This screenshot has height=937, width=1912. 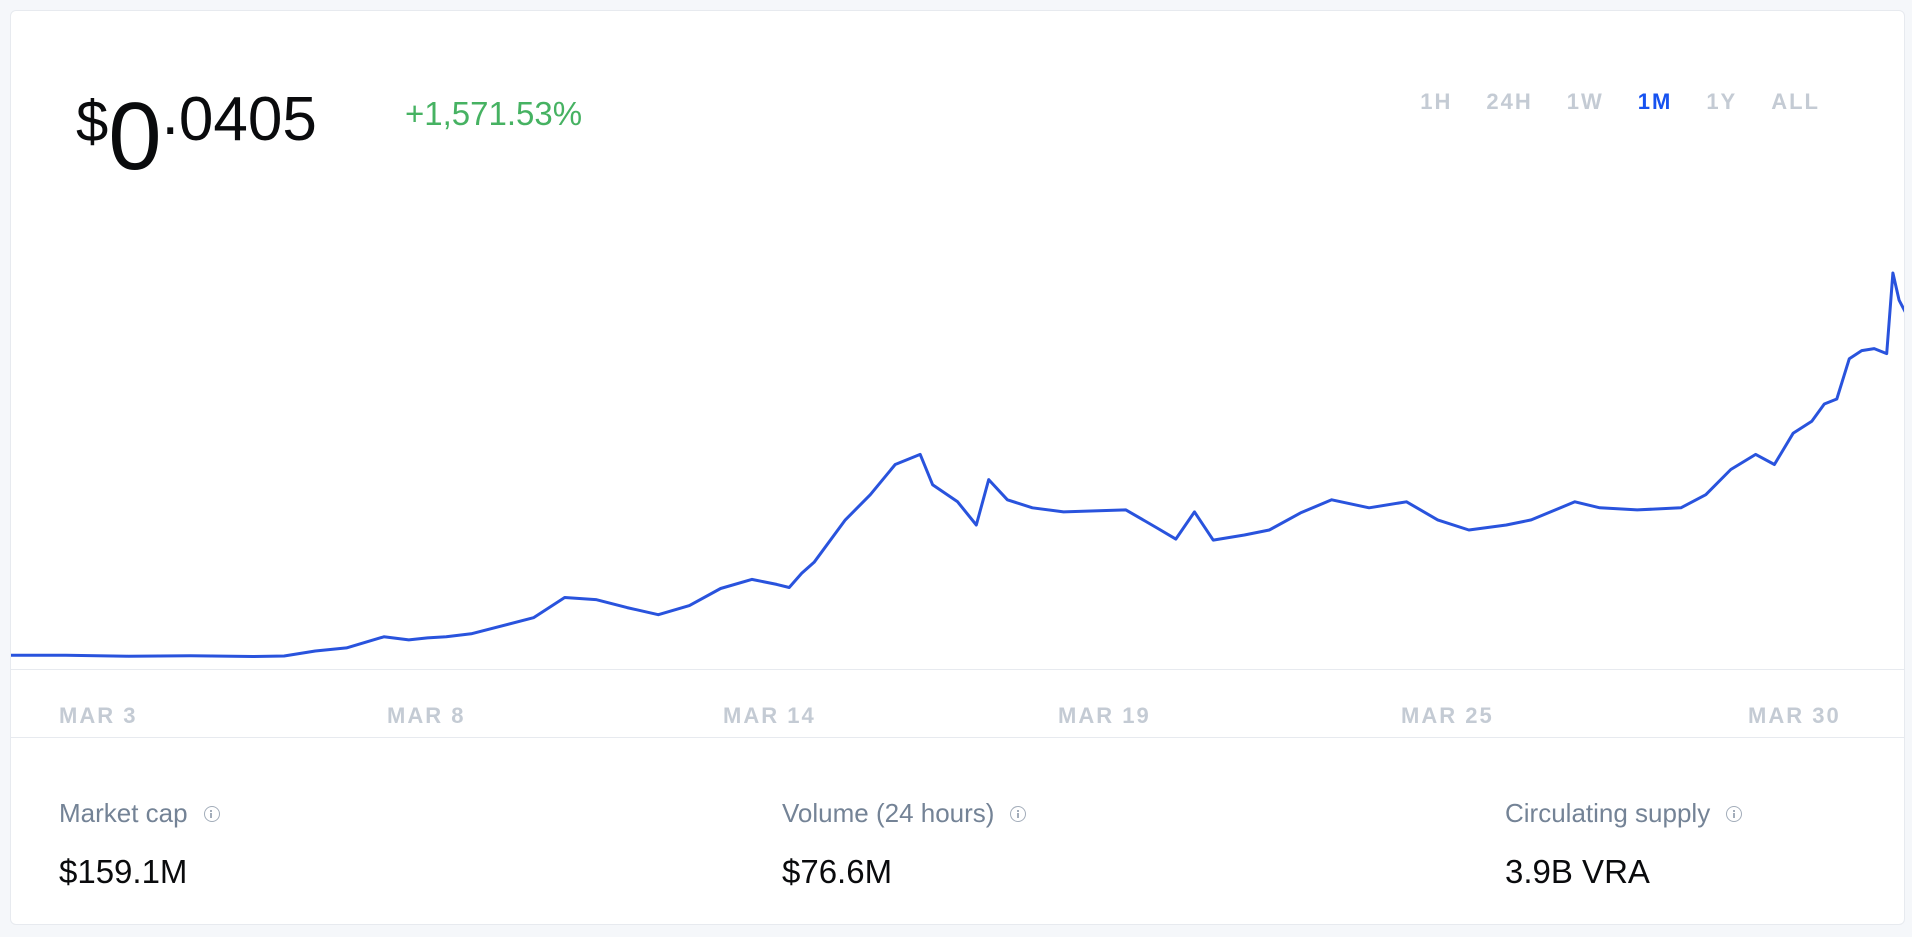 What do you see at coordinates (1436, 101) in the screenshot?
I see `range-1h-button: 1H` at bounding box center [1436, 101].